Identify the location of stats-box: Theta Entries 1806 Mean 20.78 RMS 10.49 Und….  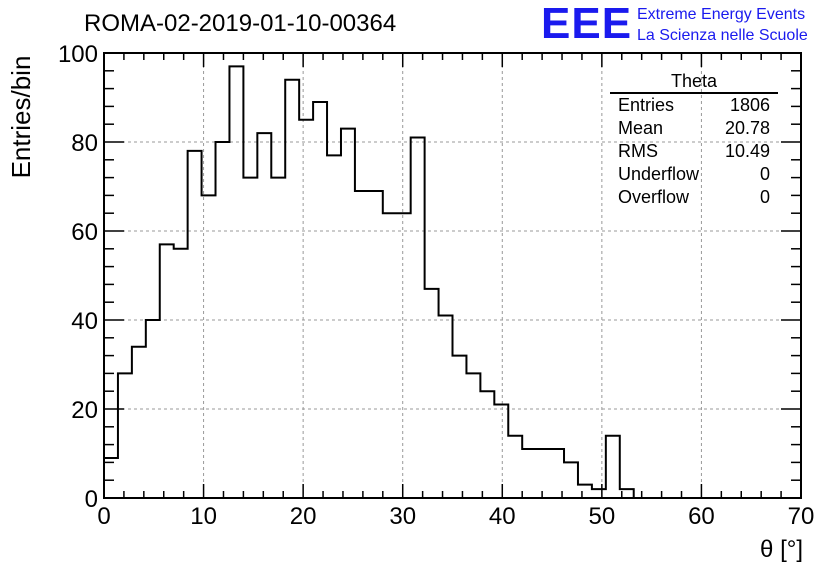
(694, 139).